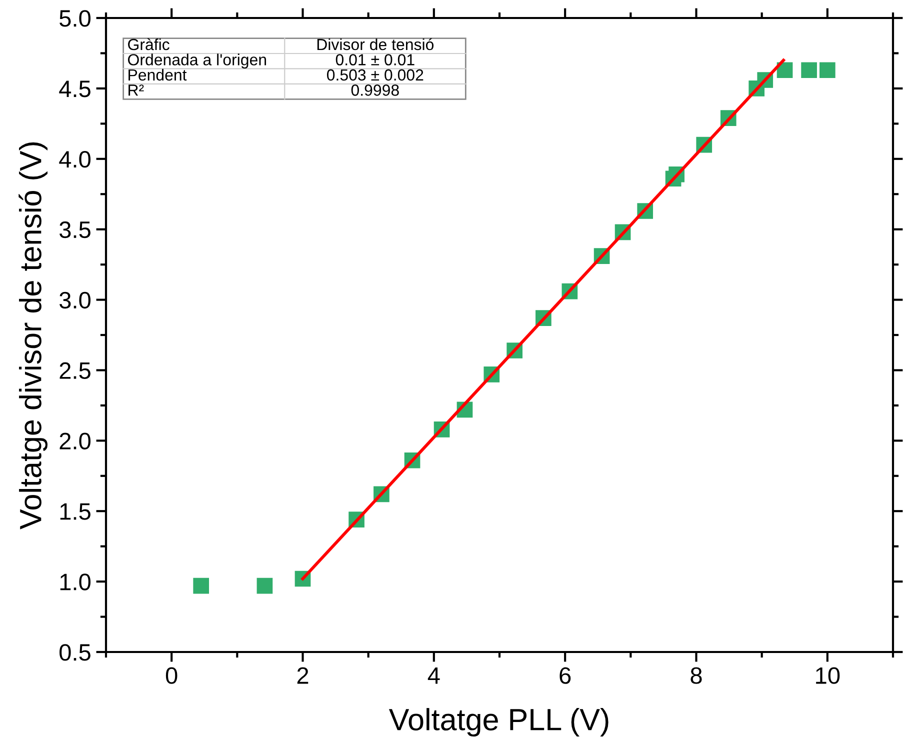  I want to click on annotation: 0.01 ± 0.01, so click(375, 60).